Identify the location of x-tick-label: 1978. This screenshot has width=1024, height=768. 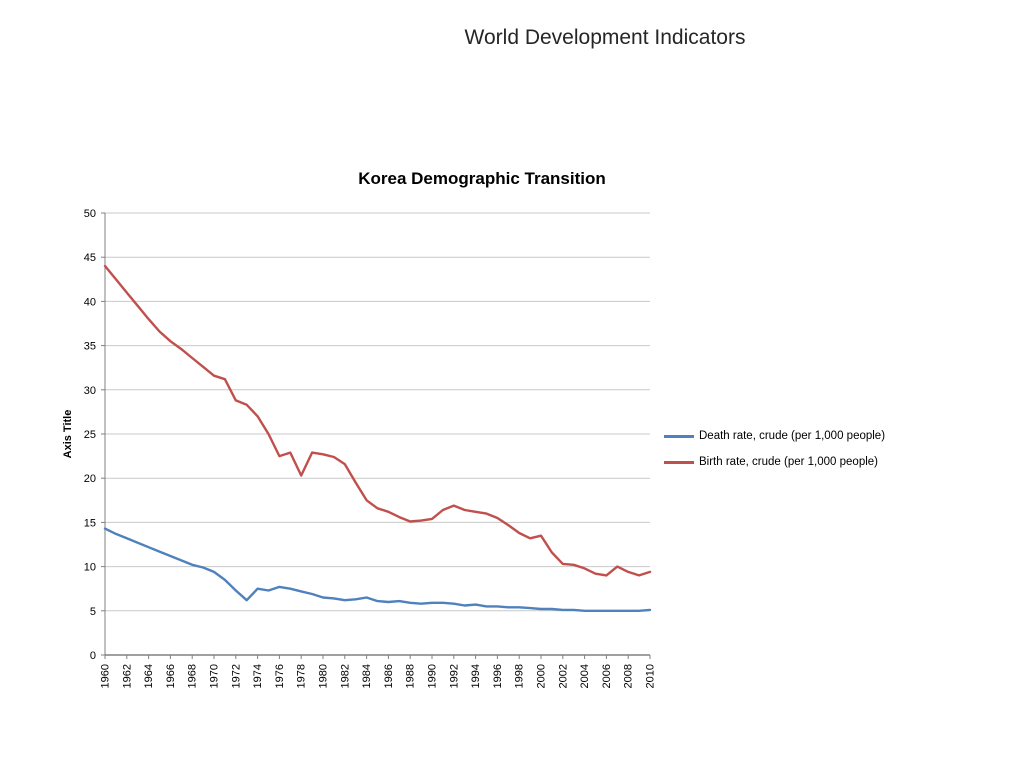
(302, 676).